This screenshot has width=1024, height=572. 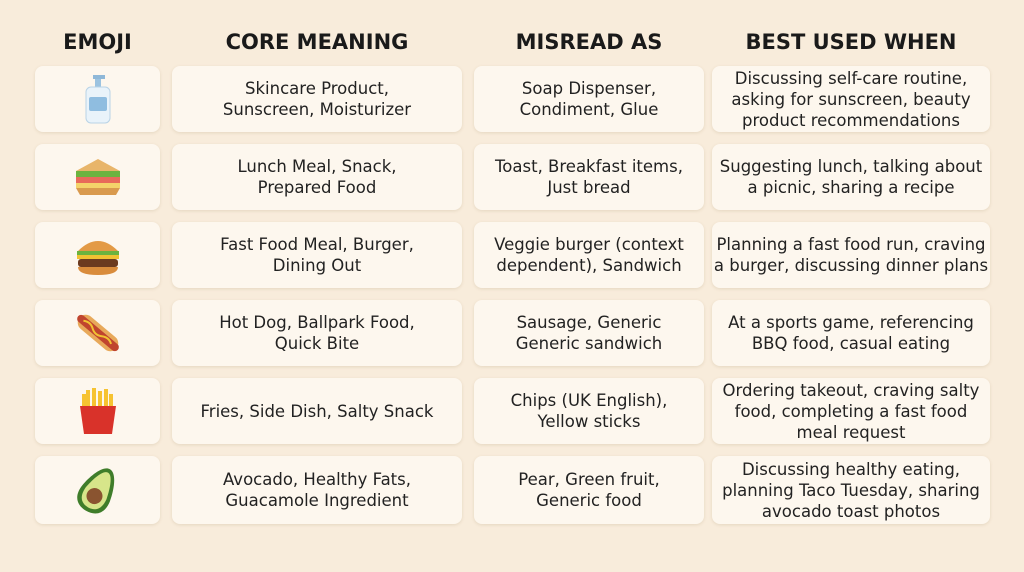 I want to click on cell-line: planning Taco Tuesday, sharing, so click(x=851, y=490).